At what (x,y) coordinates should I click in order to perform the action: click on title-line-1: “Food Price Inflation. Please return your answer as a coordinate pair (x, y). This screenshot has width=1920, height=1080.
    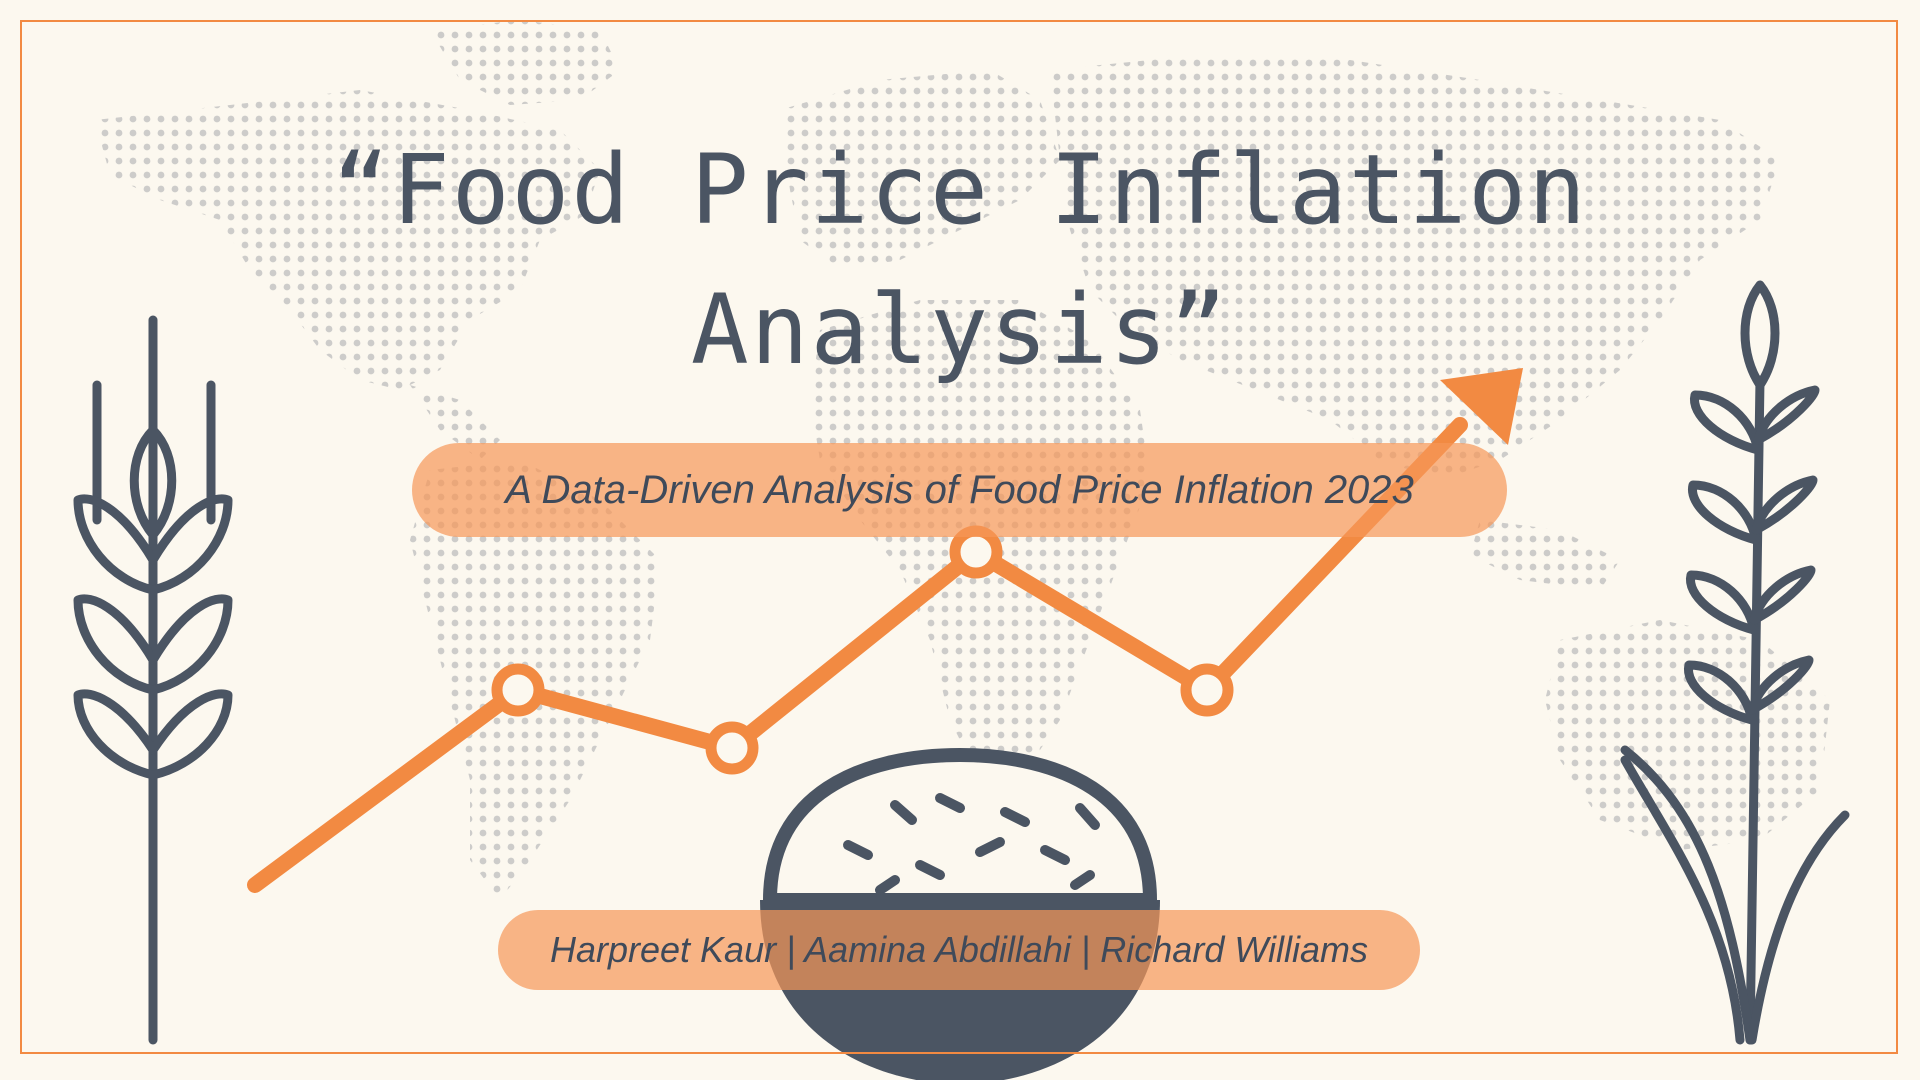
    Looking at the image, I should click on (960, 190).